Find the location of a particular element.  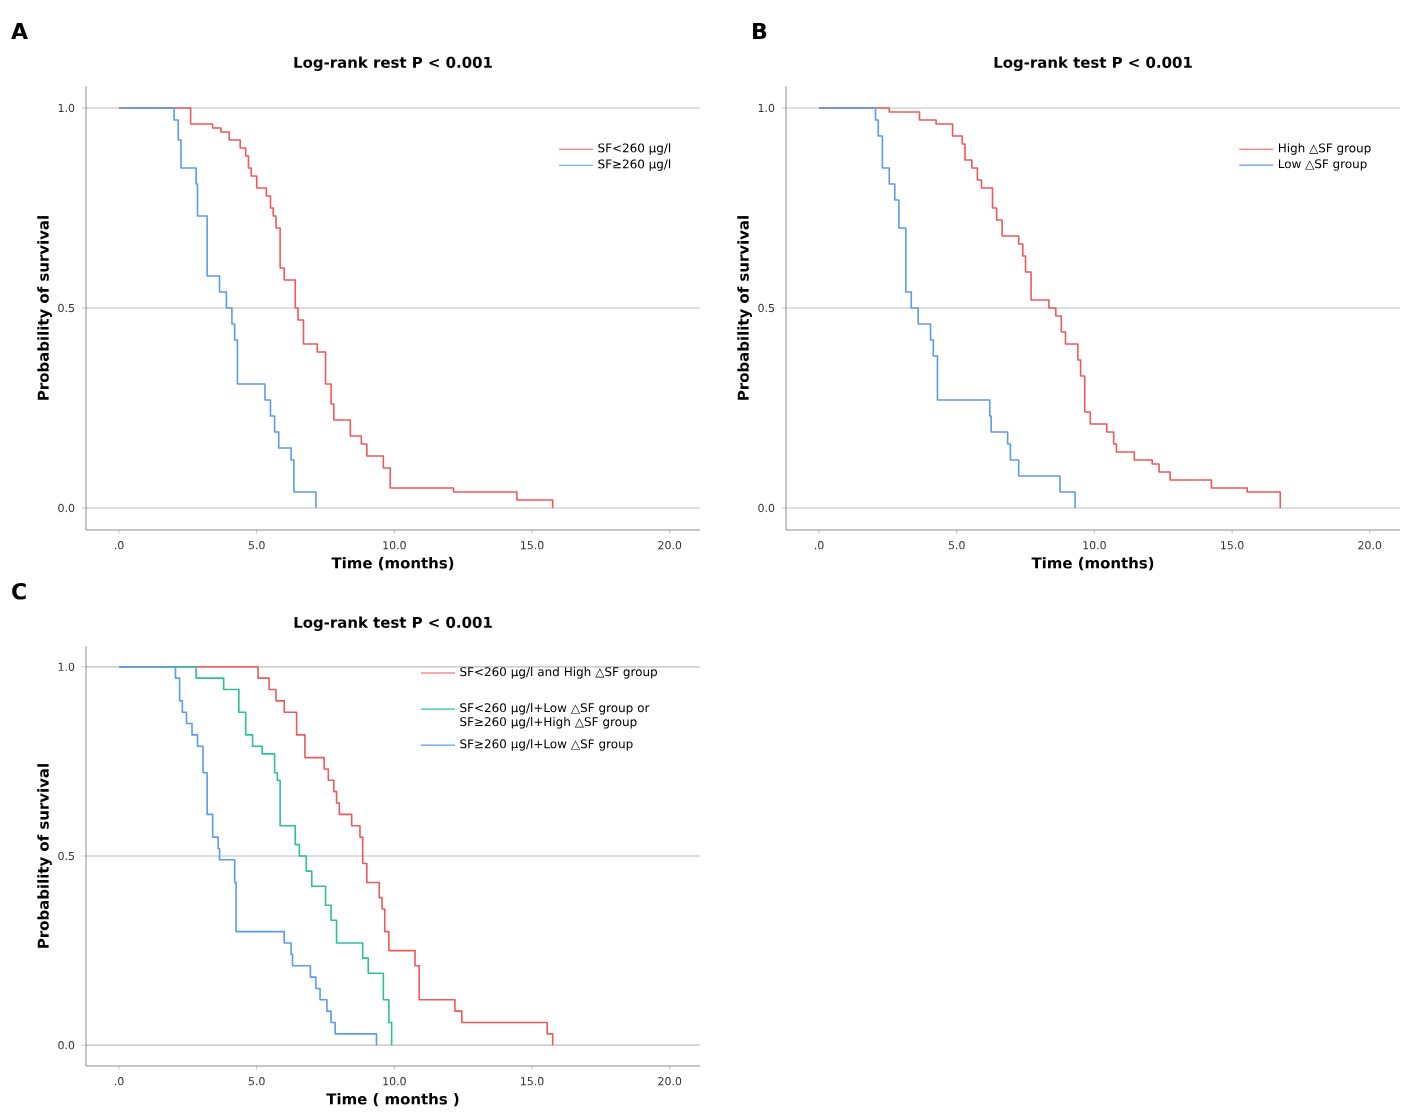

text: C is located at coordinates (19, 591).